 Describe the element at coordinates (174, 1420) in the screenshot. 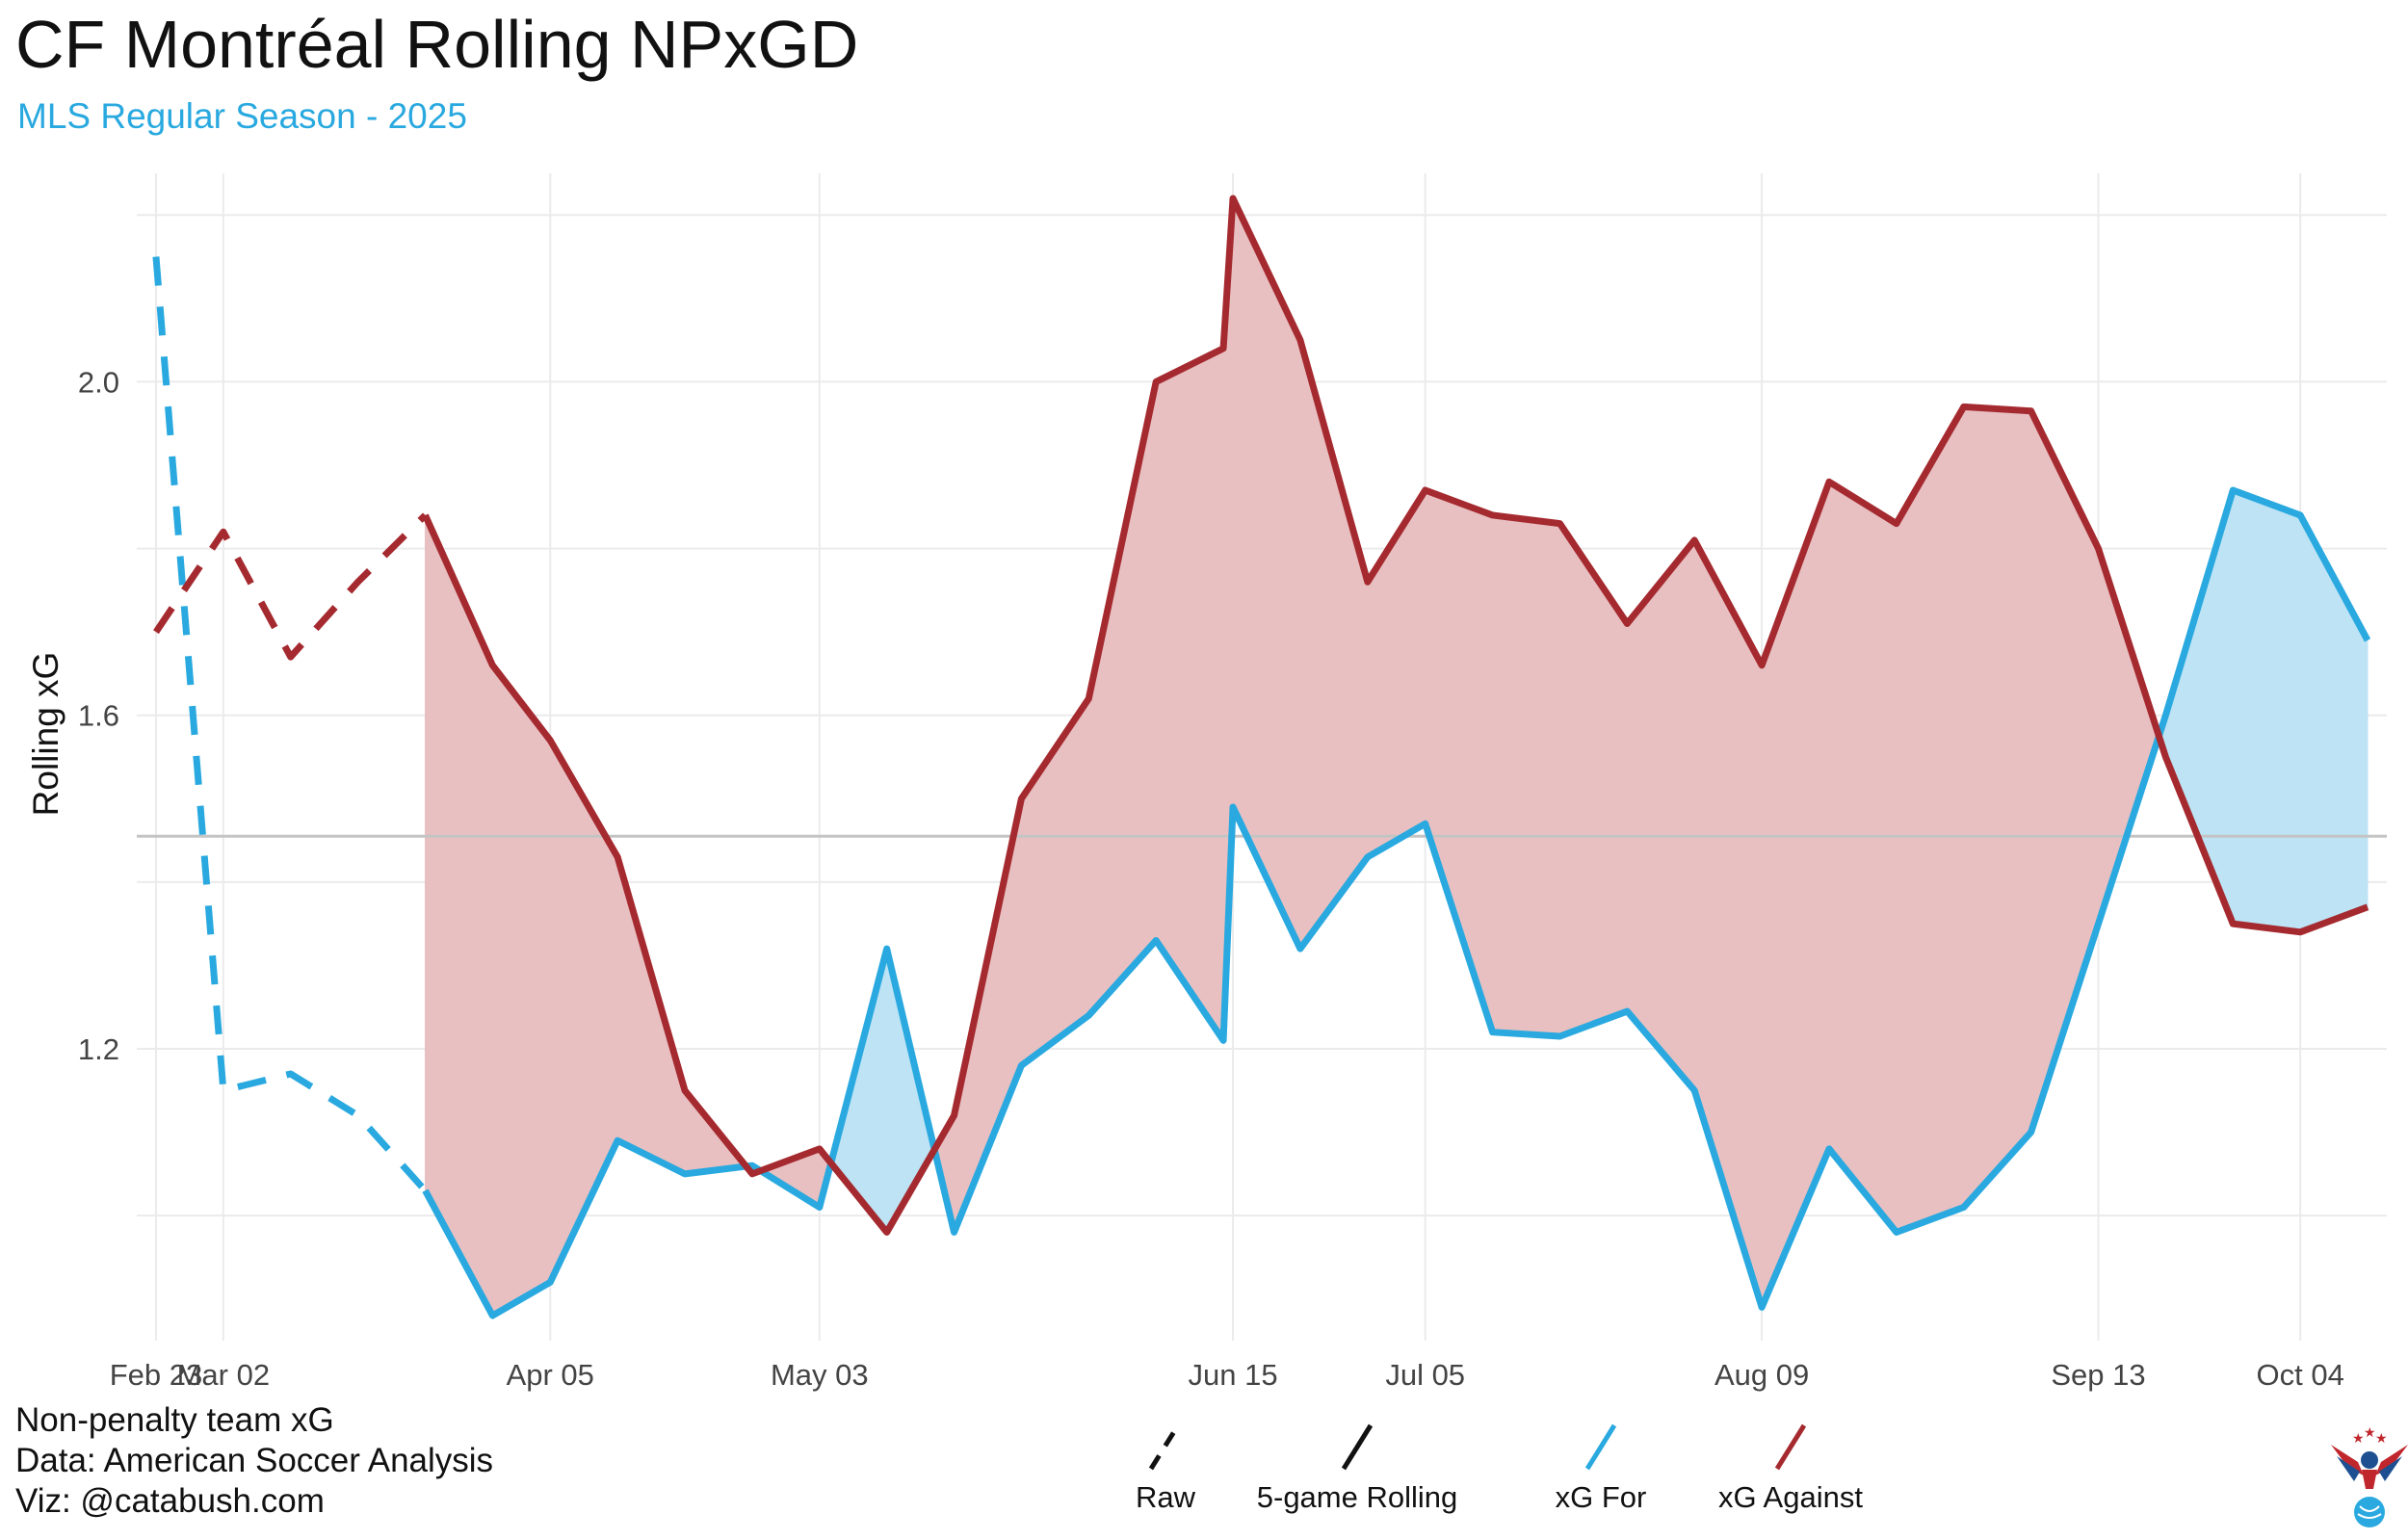

I see `caption-line-1: Non-penalty team xG` at that location.